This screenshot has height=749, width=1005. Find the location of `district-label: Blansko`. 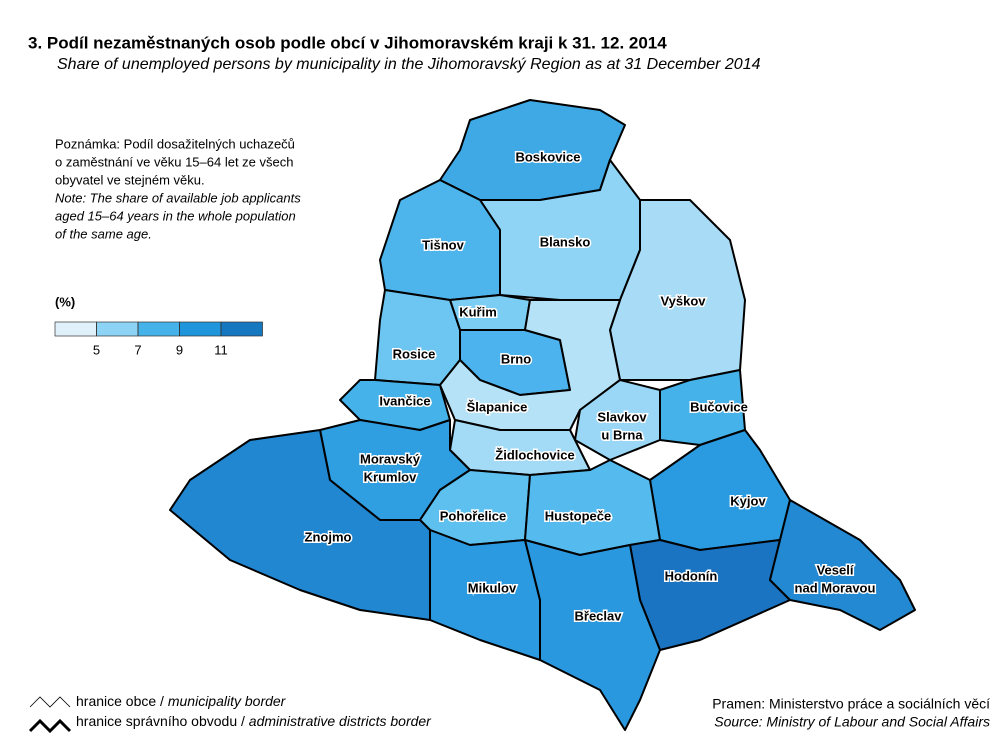

district-label: Blansko is located at coordinates (565, 241).